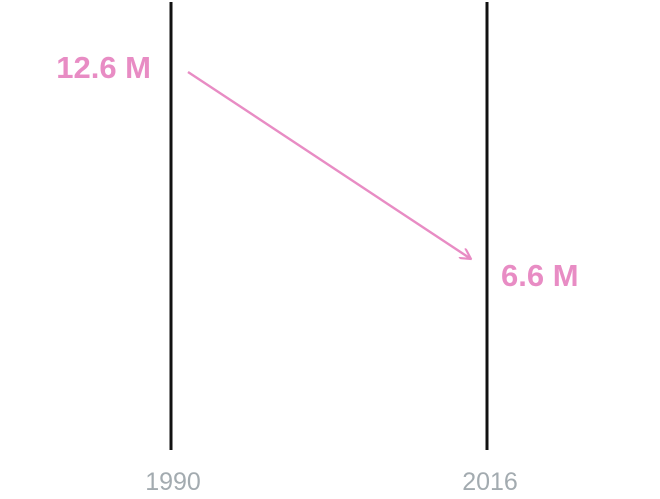 The image size is (660, 499). I want to click on value-label-start: 12.6 M, so click(103, 67).